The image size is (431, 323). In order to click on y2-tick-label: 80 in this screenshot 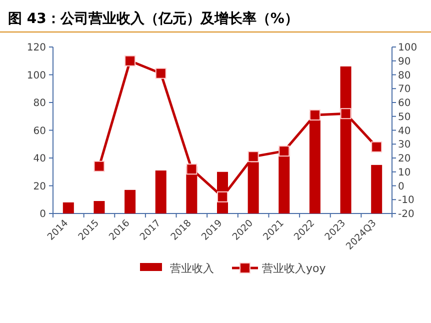, I will do `click(404, 76)`.